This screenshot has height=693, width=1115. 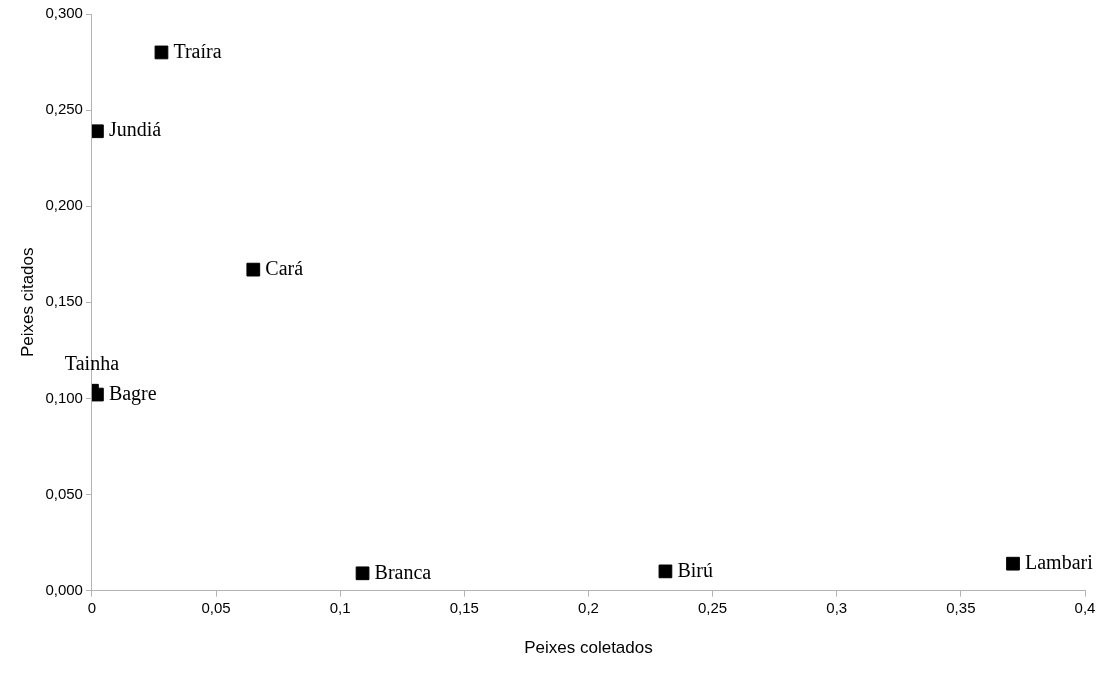 What do you see at coordinates (64, 109) in the screenshot?
I see `y-tick-label: 0,250` at bounding box center [64, 109].